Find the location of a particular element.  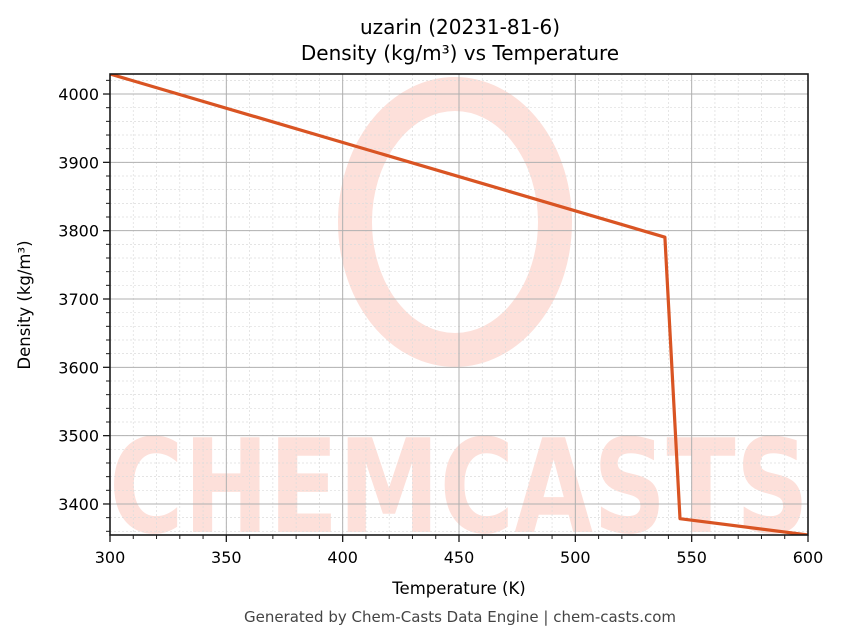

y-tick-labels: 3400 3500 3600 3700 3800 3900 4000 is located at coordinates (78, 299).